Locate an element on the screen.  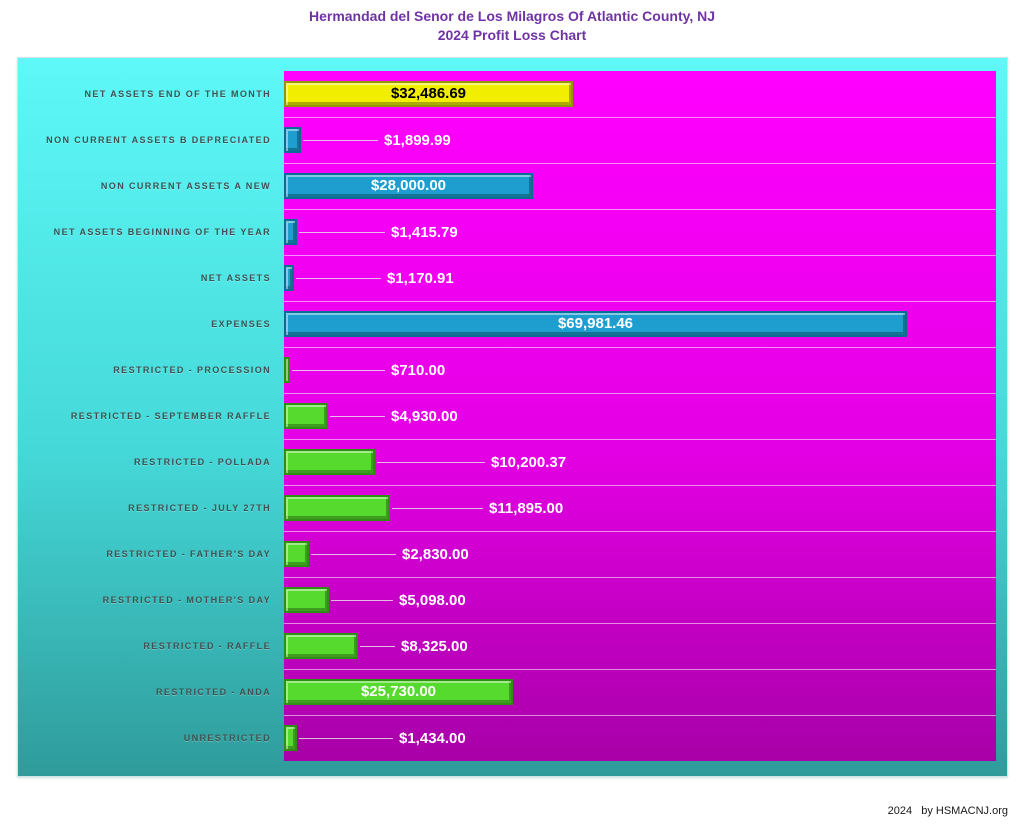
value-label: $25,730.00 is located at coordinates (398, 691).